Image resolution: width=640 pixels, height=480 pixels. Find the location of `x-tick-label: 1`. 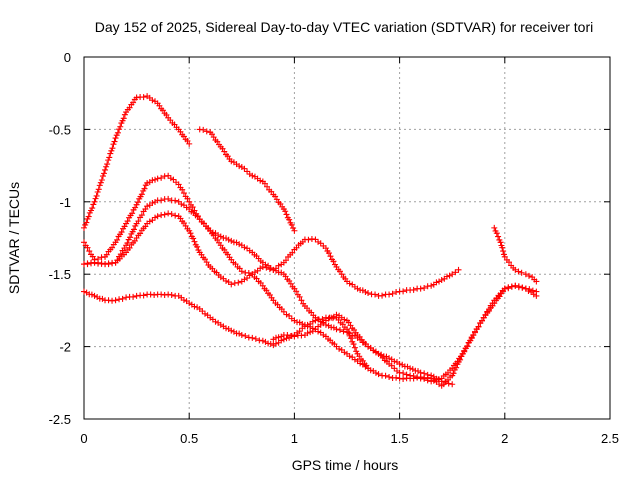

x-tick-label: 1 is located at coordinates (294, 438).